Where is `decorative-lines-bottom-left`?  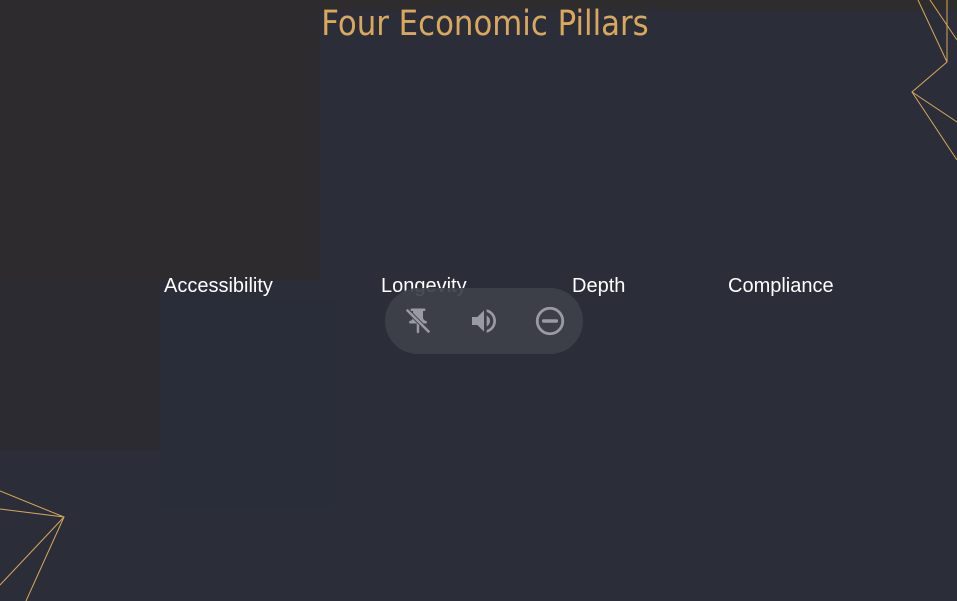 decorative-lines-bottom-left is located at coordinates (32, 545).